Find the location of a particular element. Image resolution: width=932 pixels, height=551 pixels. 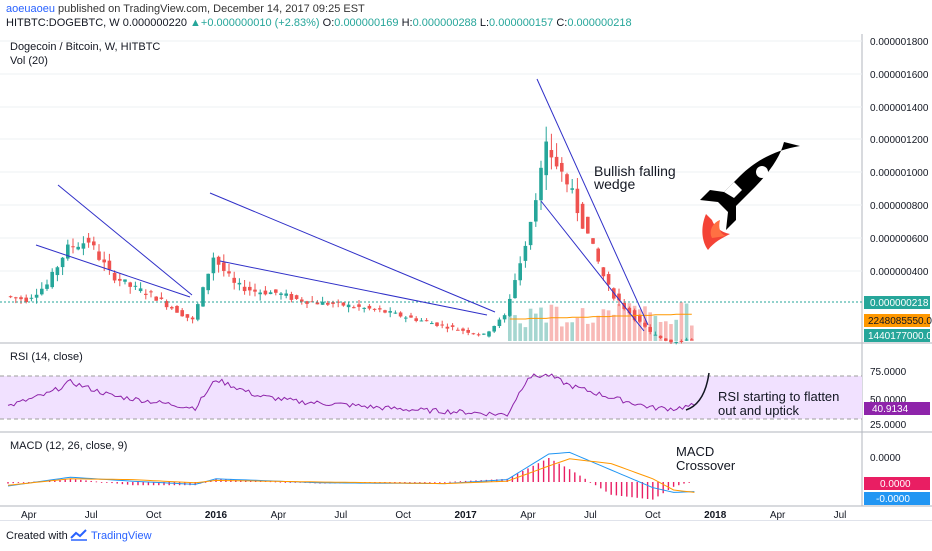

macd-hist-tag-text: 0.0000 is located at coordinates (895, 484).